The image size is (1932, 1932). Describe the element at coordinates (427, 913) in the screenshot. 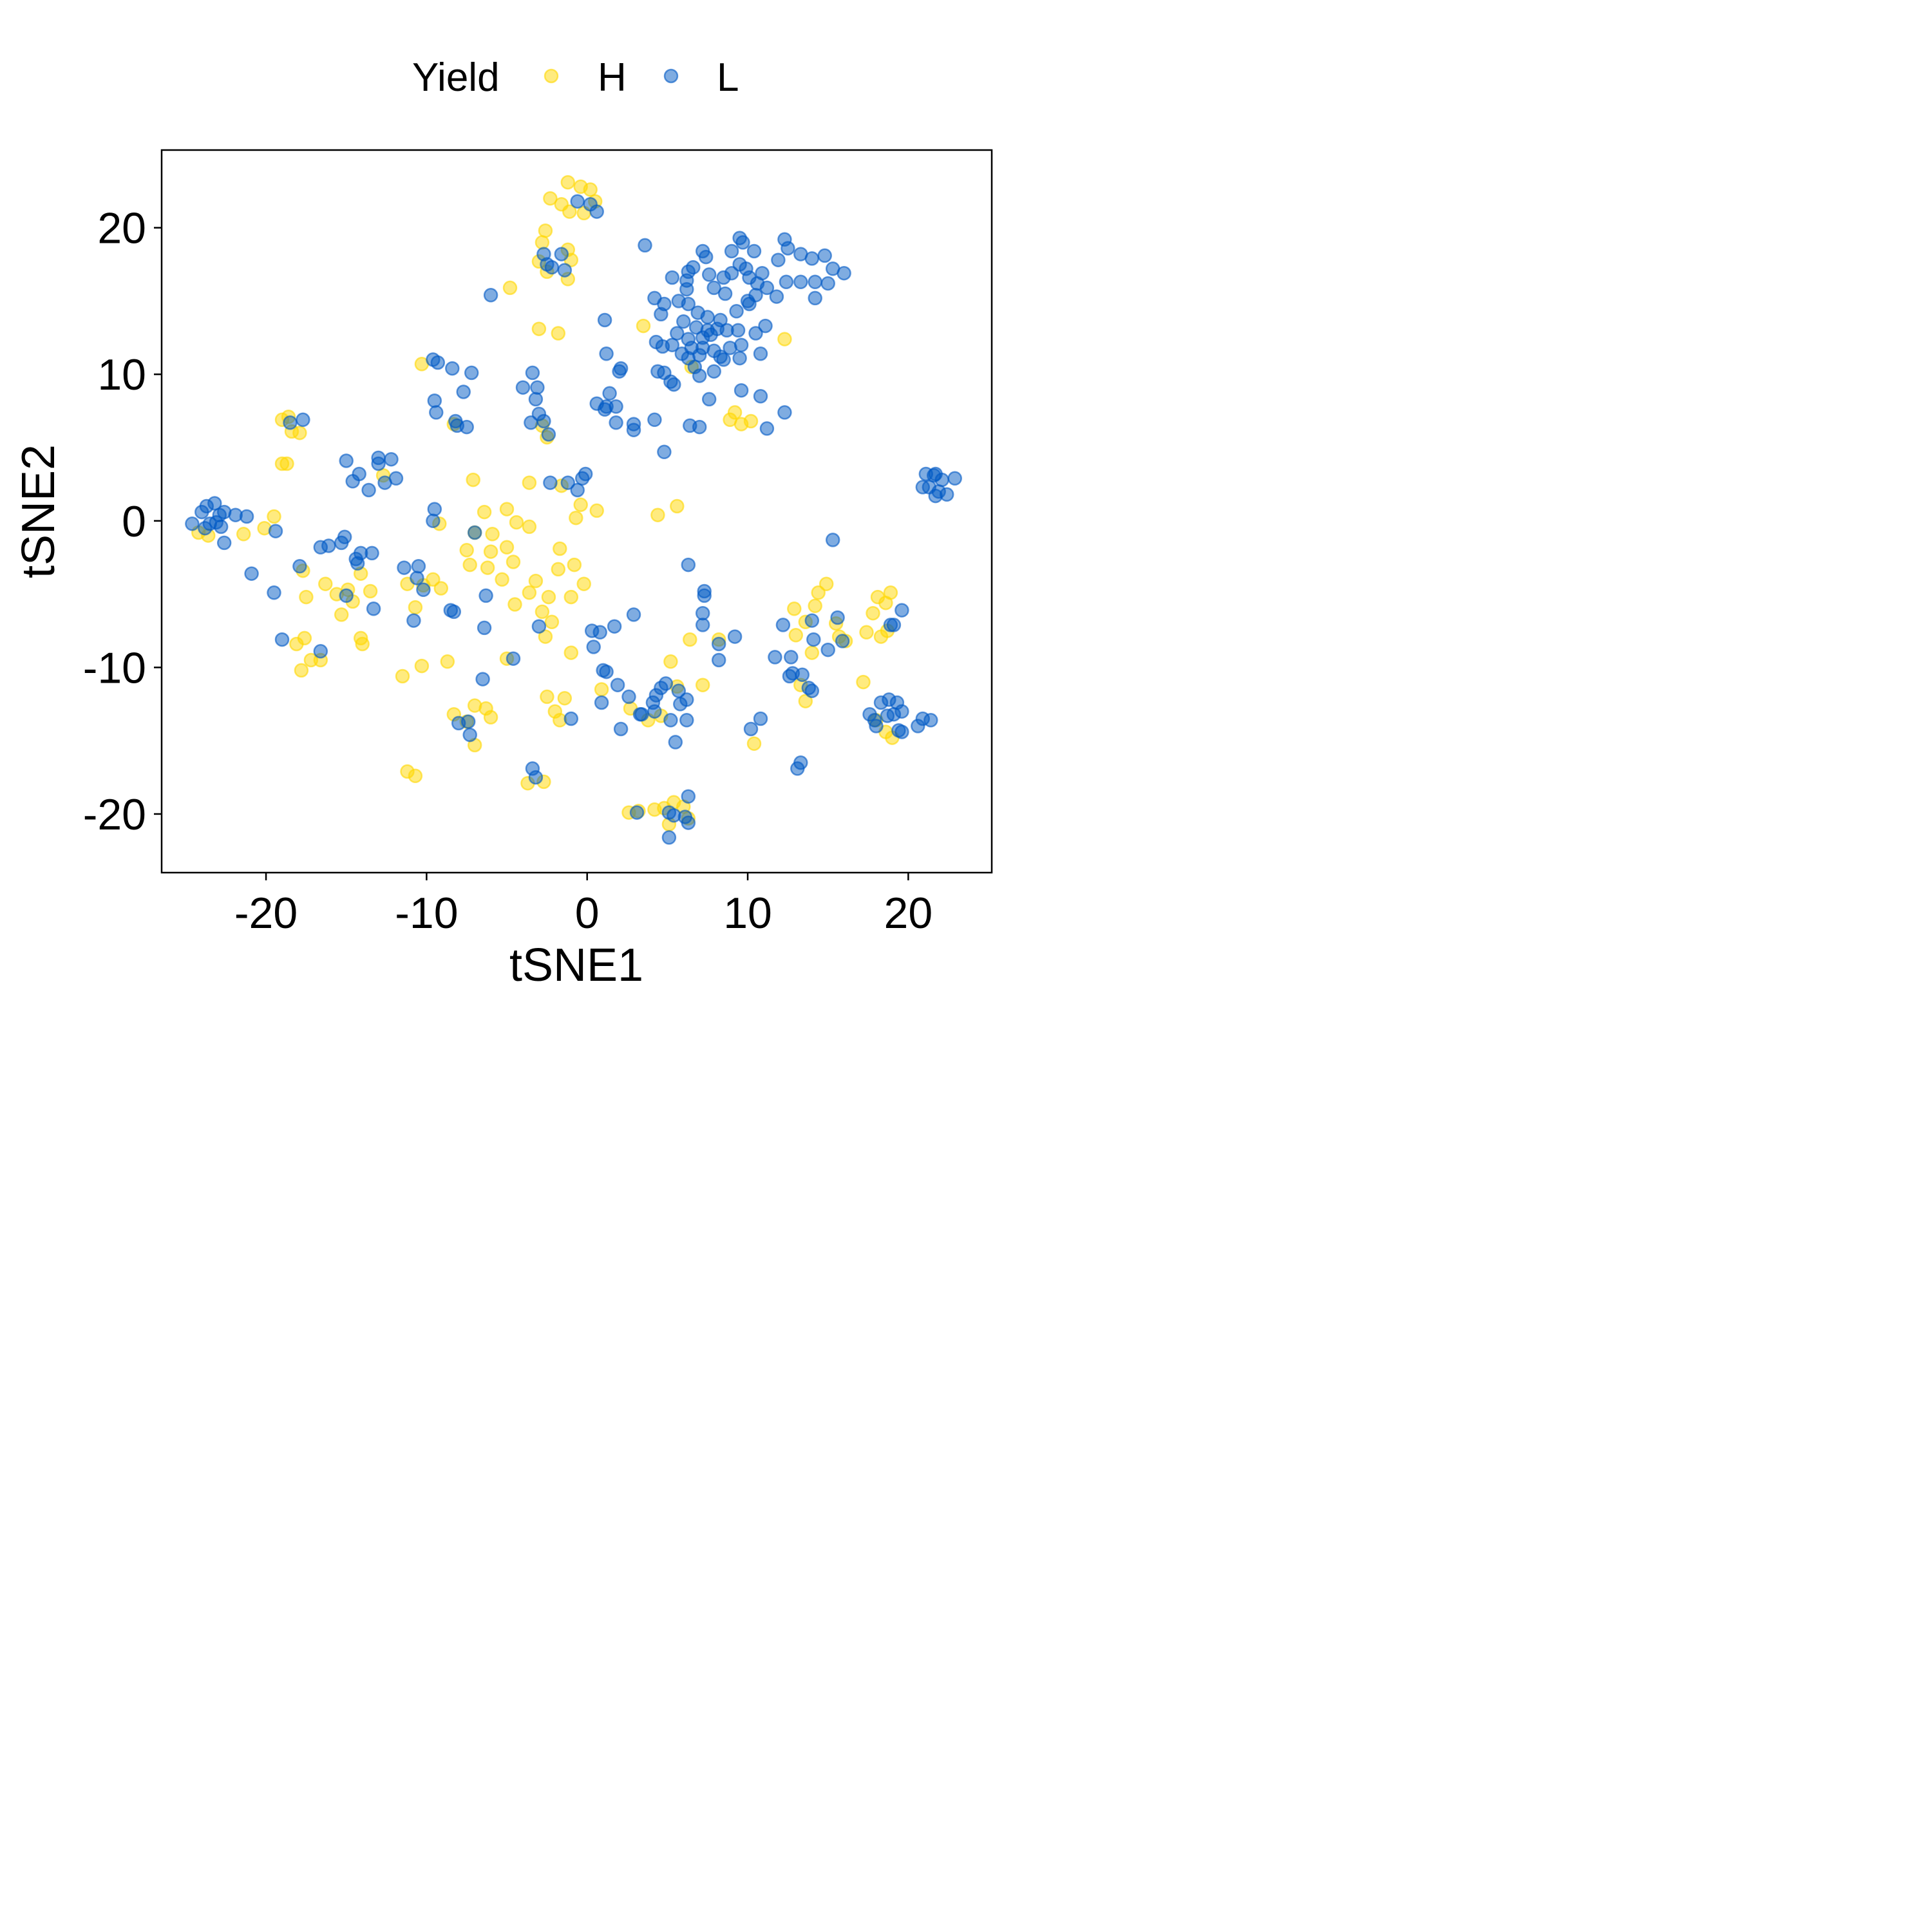

I see `x-tick-label-1: -10` at that location.